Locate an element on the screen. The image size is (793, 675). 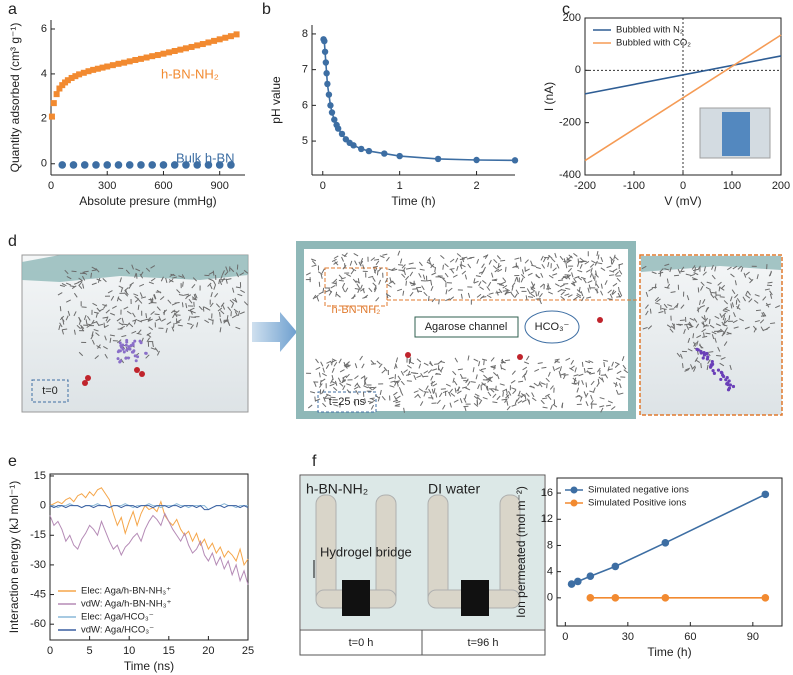
ion is located at coordinates (137, 370).